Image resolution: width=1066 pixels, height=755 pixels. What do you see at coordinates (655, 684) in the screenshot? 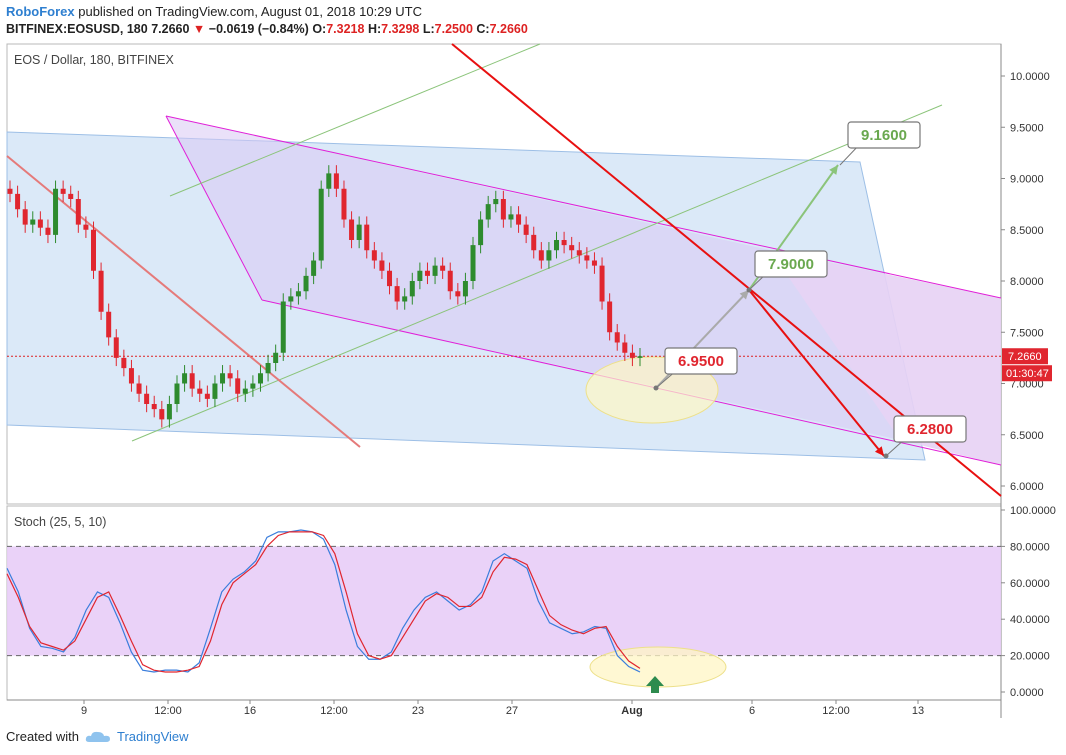
I see `up-arrow-icon` at bounding box center [655, 684].